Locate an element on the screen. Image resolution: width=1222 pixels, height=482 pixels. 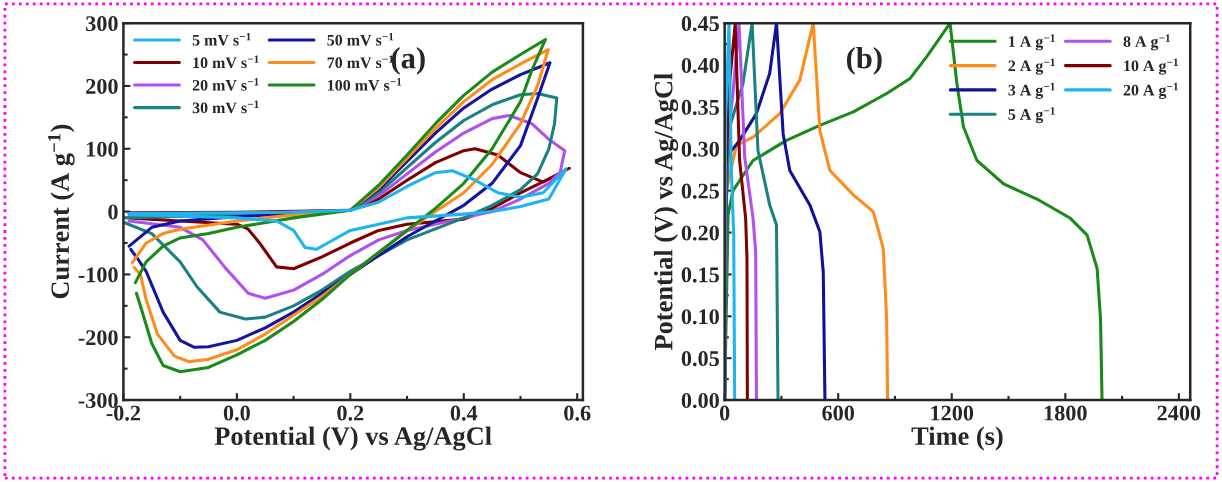
y-tick-label: 0.35 is located at coordinates (700, 107).